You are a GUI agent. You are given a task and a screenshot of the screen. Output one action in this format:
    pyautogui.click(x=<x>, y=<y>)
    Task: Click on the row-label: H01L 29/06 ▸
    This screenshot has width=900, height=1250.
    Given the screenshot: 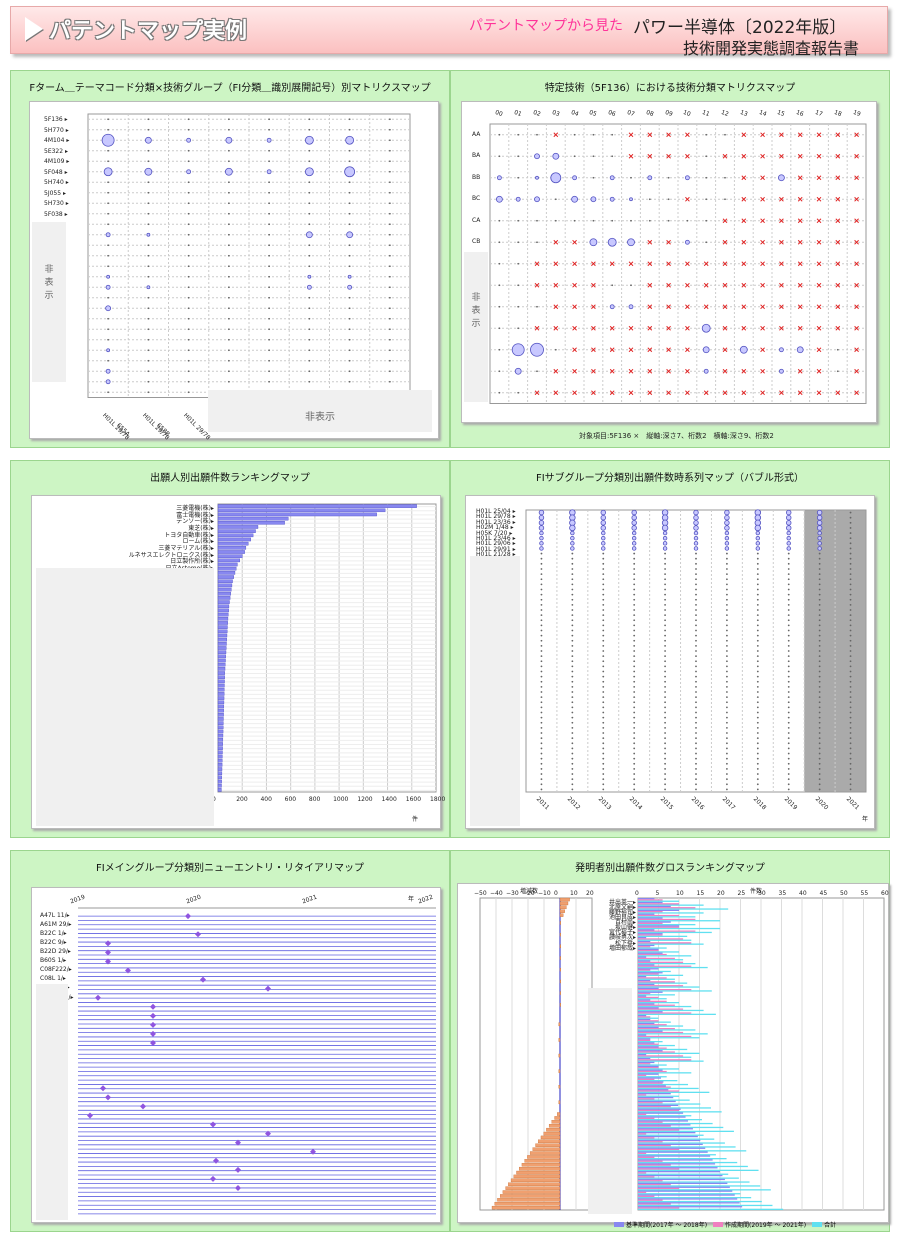 What is the action you would take?
    pyautogui.click(x=496, y=544)
    